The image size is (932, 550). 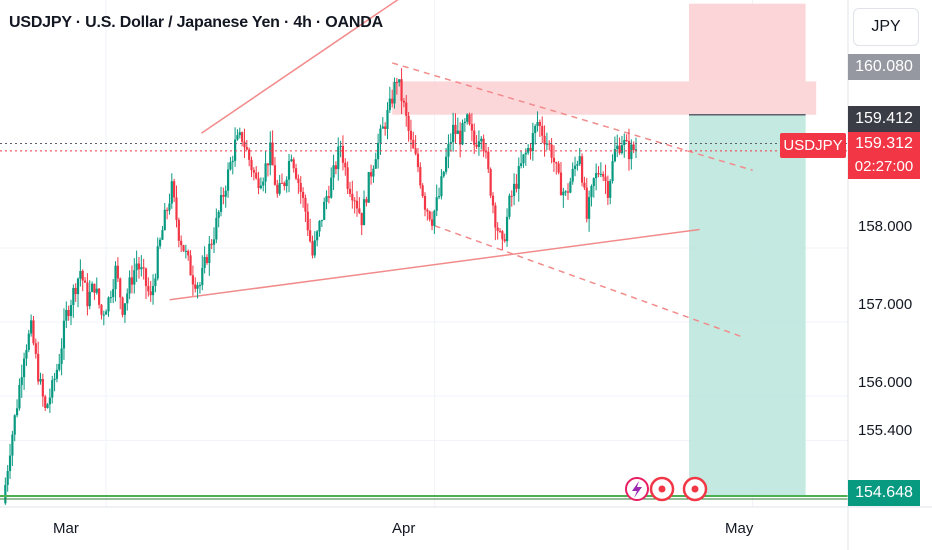 I want to click on y-tick-label: 158.000, so click(x=885, y=226).